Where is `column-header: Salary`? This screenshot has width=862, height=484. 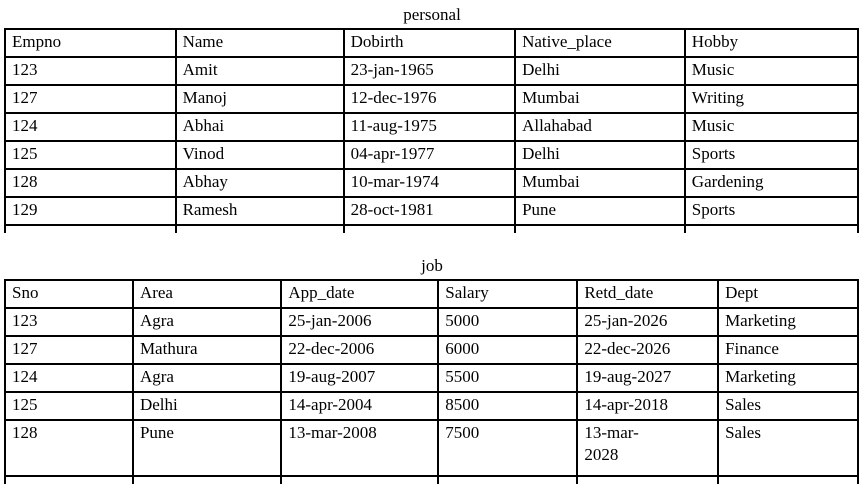
column-header: Salary is located at coordinates (508, 294).